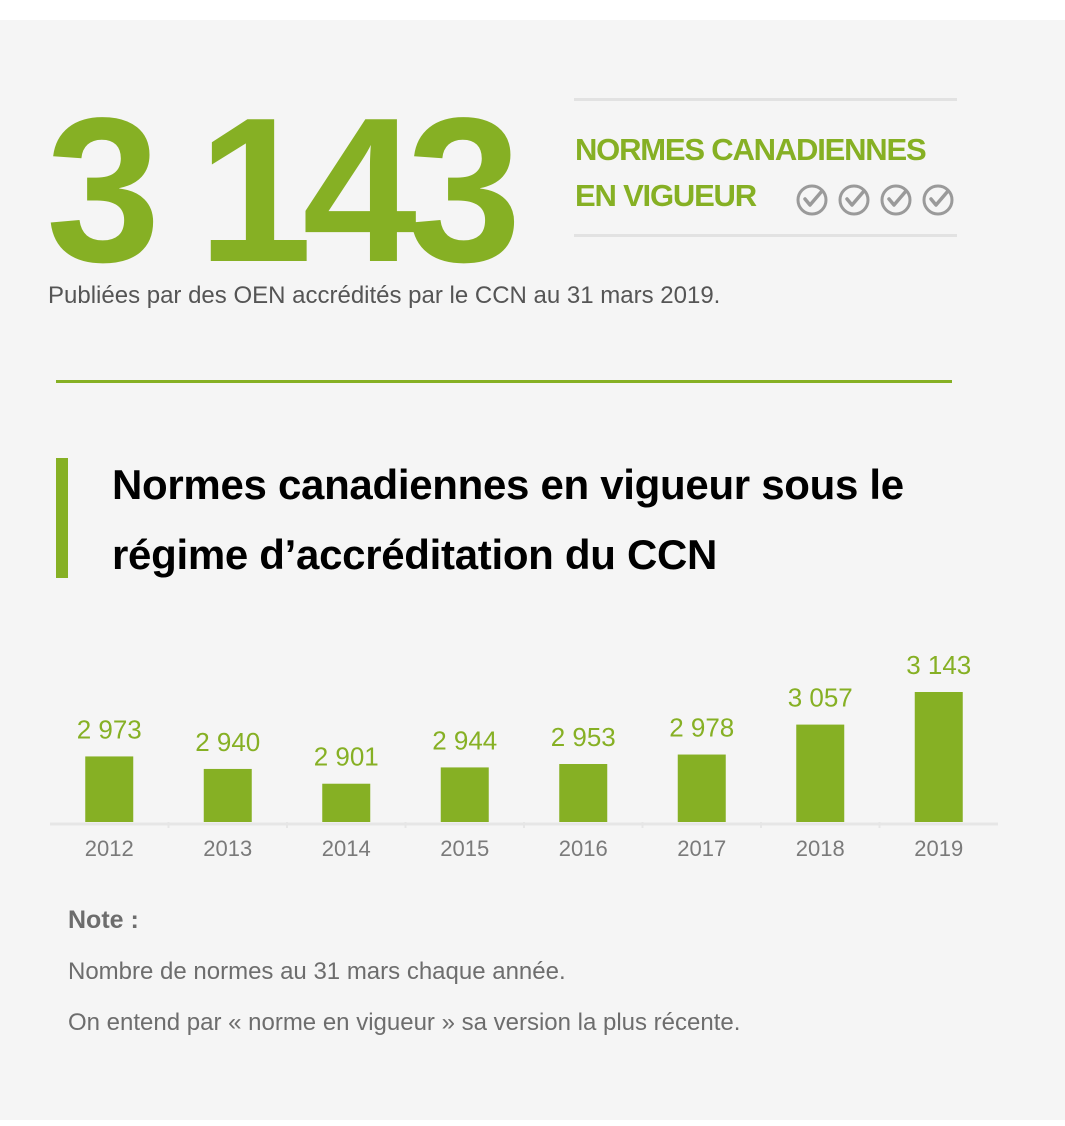 Image resolution: width=1065 pixels, height=1126 pixels. I want to click on bottom-rule, so click(765, 235).